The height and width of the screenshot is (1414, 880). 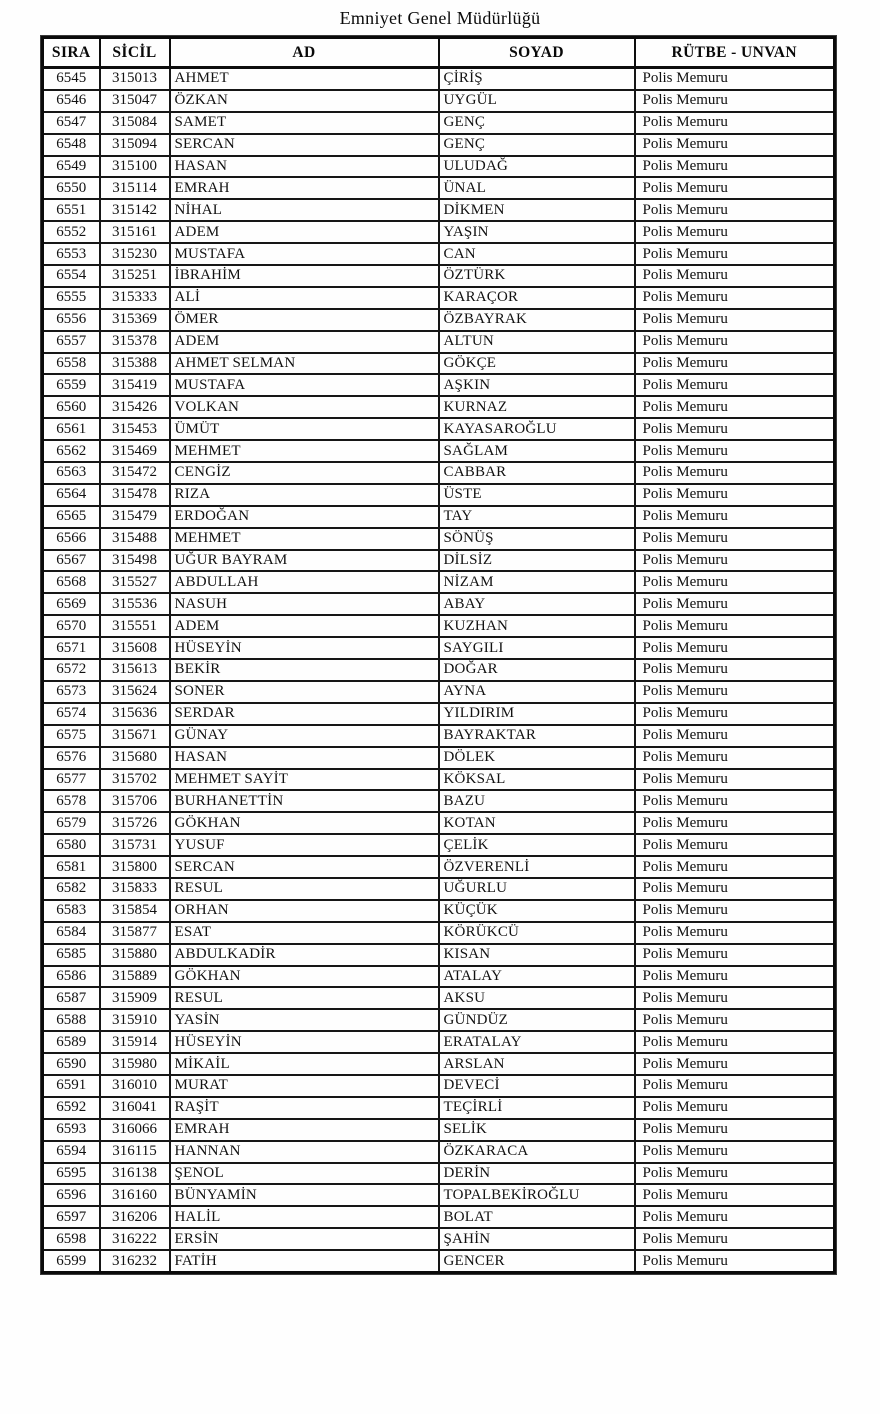 I want to click on cell-soyad: GÖKÇE, so click(x=536, y=363).